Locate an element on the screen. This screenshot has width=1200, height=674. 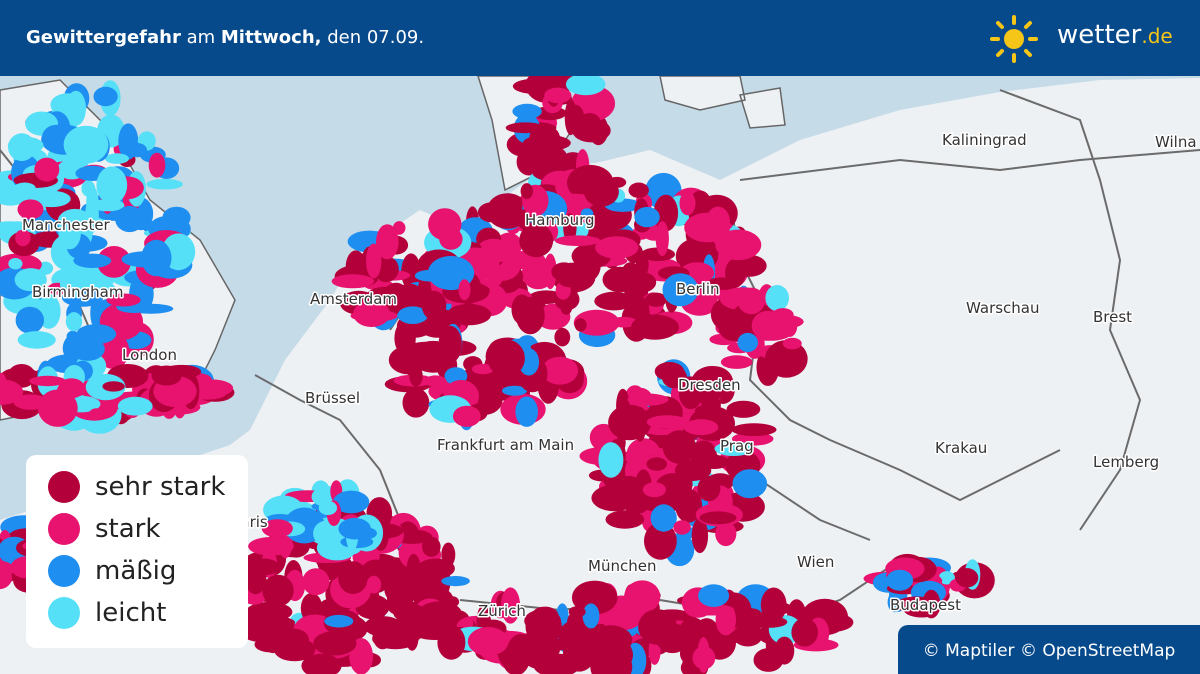
title-segment: Mittwoch, is located at coordinates (271, 37).